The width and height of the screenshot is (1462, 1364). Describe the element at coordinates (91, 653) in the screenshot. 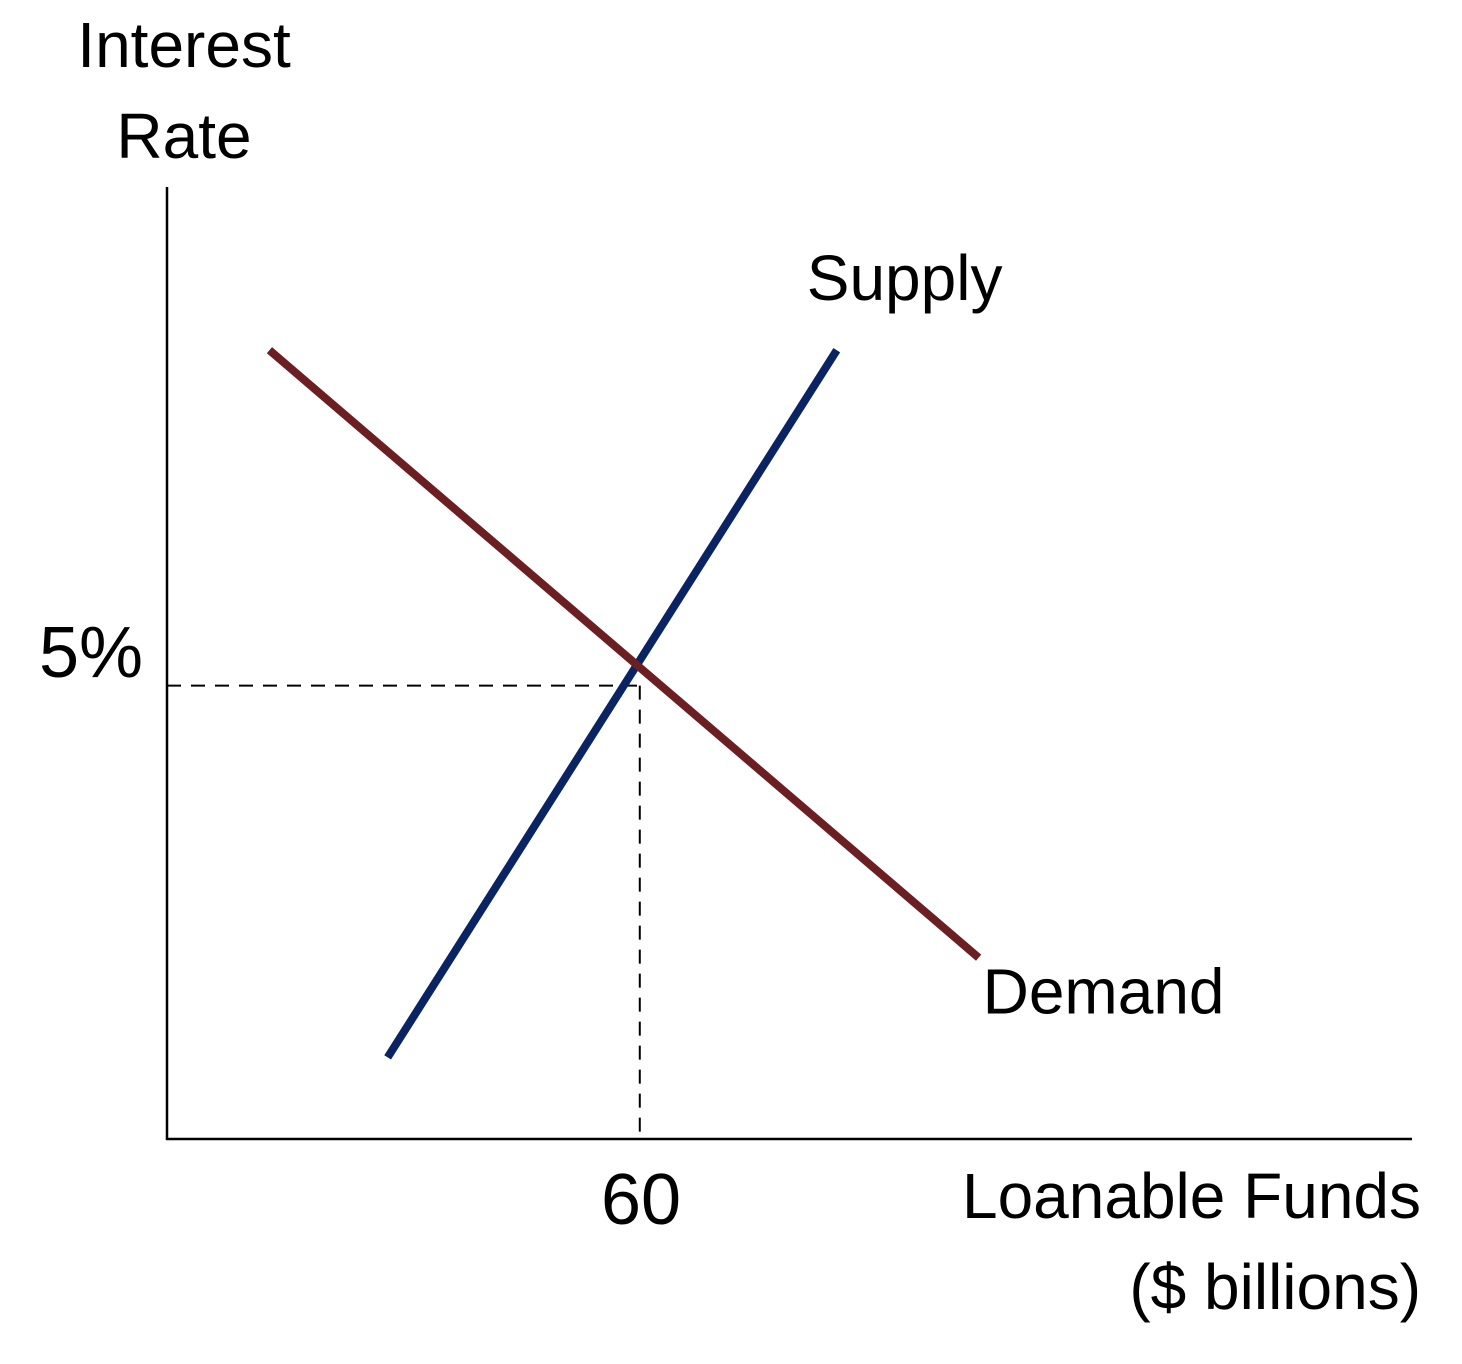

I see `equilibrium-rate-tick-label: 5%` at that location.